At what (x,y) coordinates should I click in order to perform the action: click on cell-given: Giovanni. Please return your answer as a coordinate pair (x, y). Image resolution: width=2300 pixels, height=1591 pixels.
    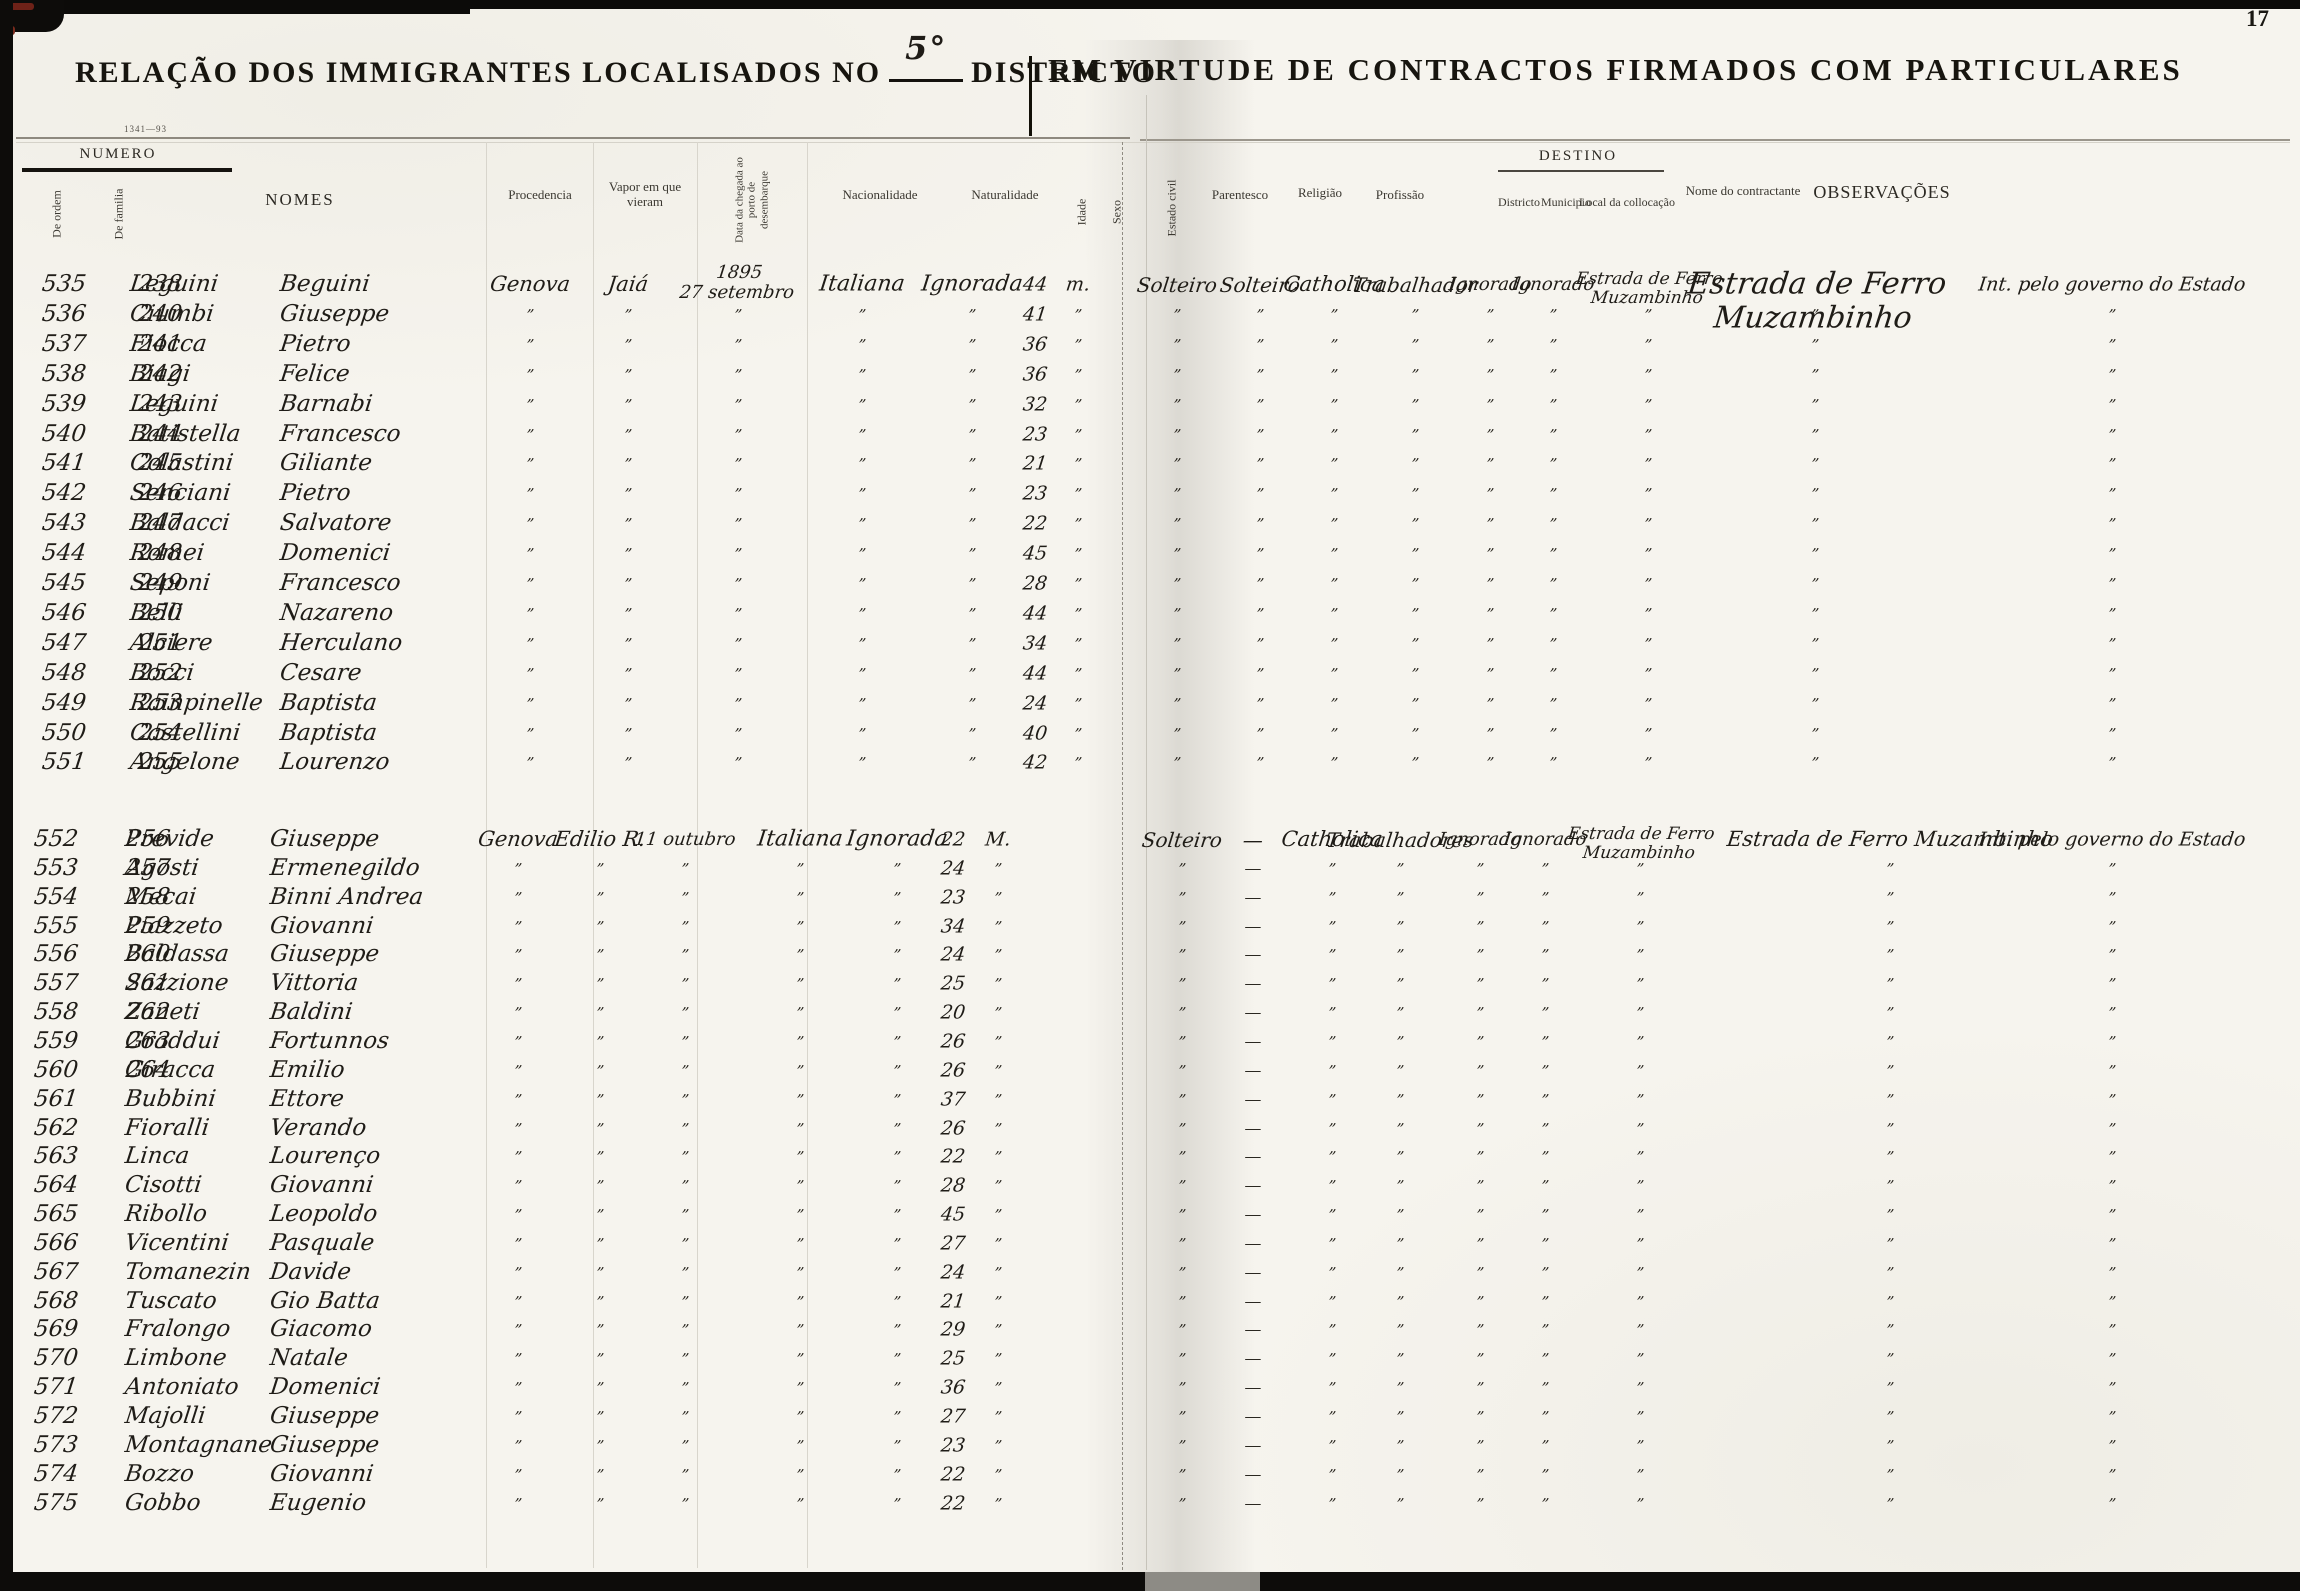
    Looking at the image, I should click on (321, 1473).